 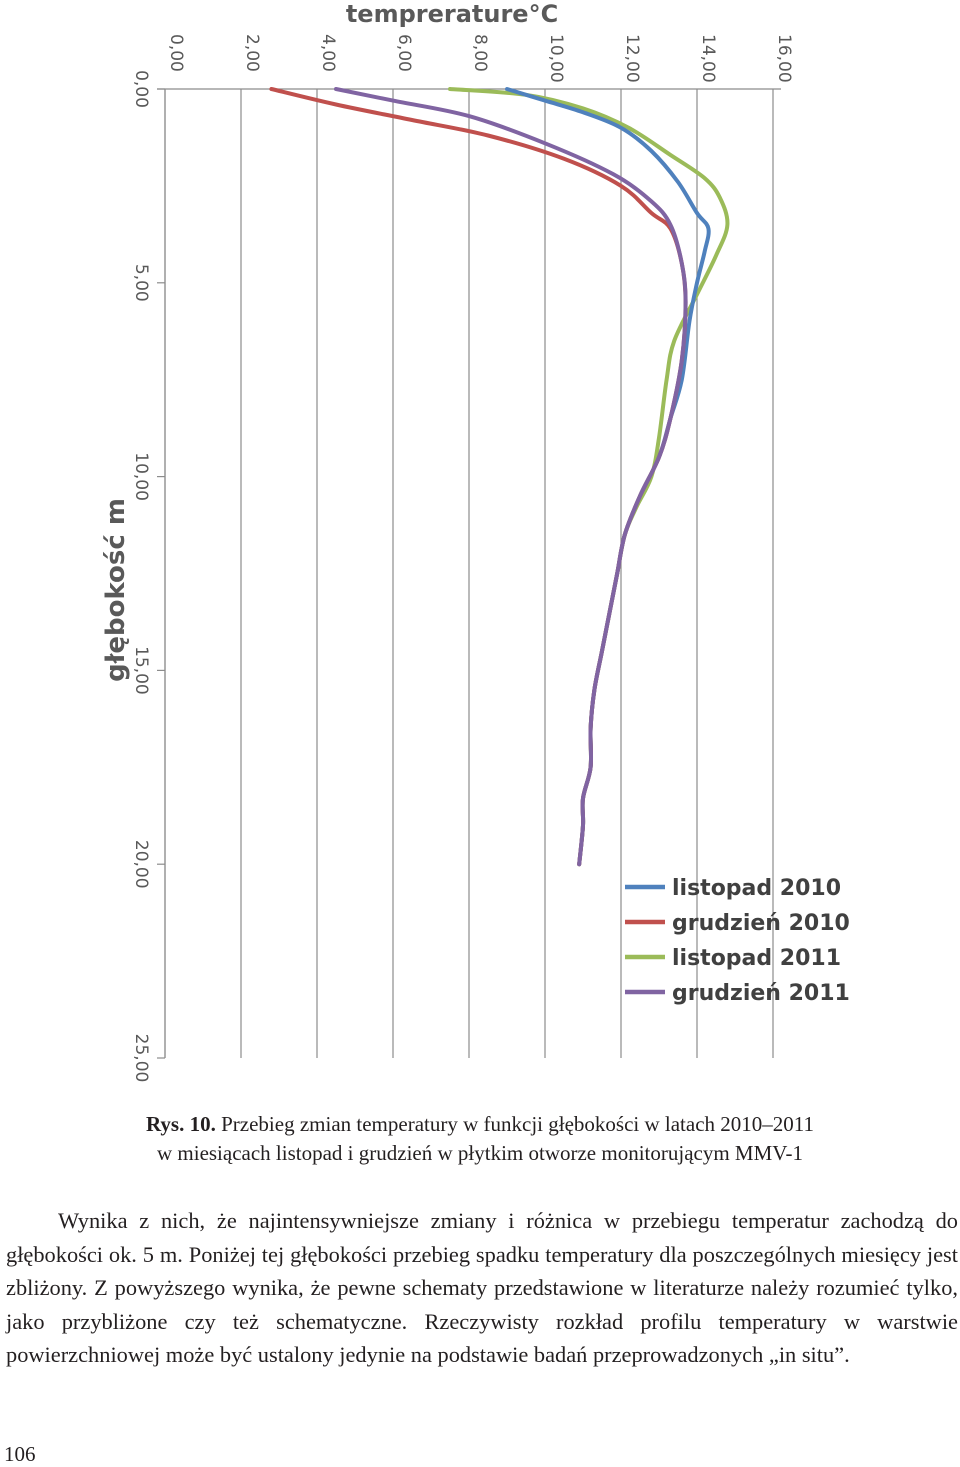 I want to click on x-tick-label-3: 6,00, so click(x=404, y=53).